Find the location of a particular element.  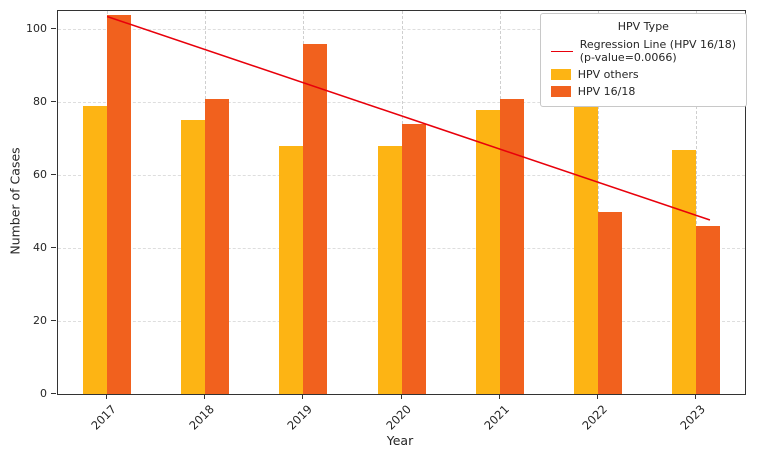

y-tick-label: 0 is located at coordinates (43, 393).